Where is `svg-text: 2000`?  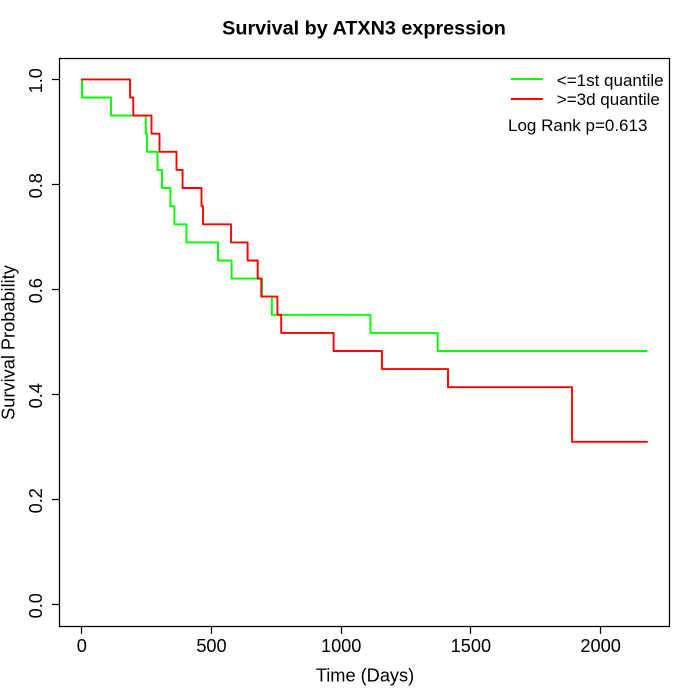 svg-text: 2000 is located at coordinates (600, 646).